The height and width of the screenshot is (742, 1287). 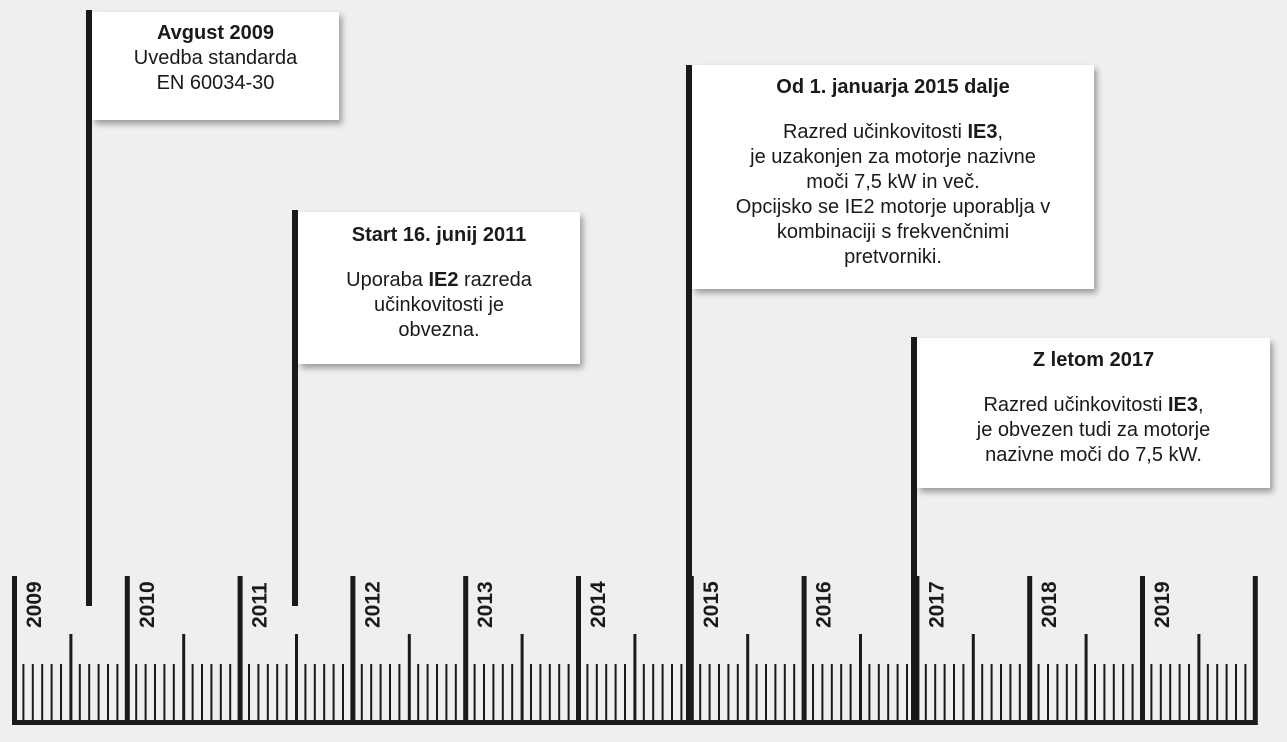 What do you see at coordinates (34, 604) in the screenshot?
I see `year-label-2009: 2009` at bounding box center [34, 604].